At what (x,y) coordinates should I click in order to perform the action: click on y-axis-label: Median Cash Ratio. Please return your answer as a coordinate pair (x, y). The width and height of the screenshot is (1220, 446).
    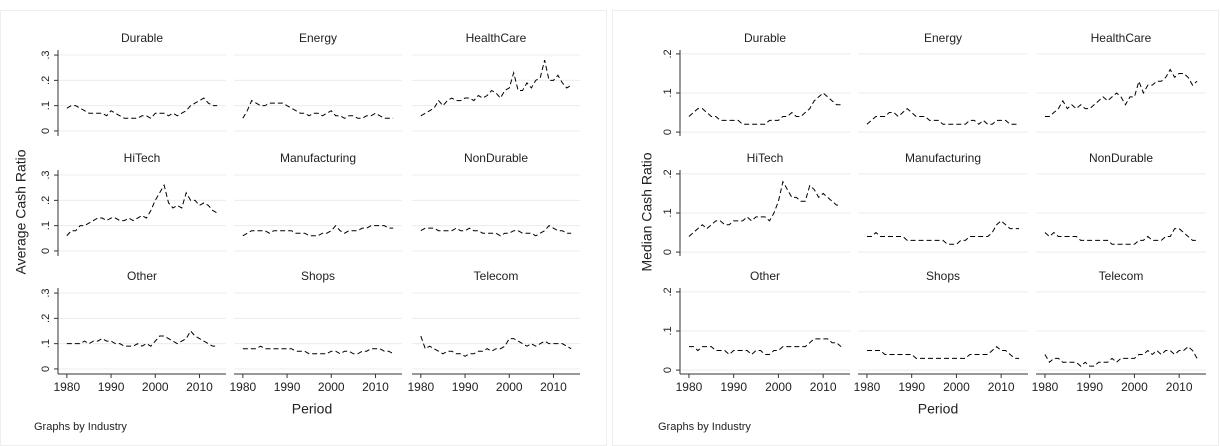
    Looking at the image, I should click on (647, 211).